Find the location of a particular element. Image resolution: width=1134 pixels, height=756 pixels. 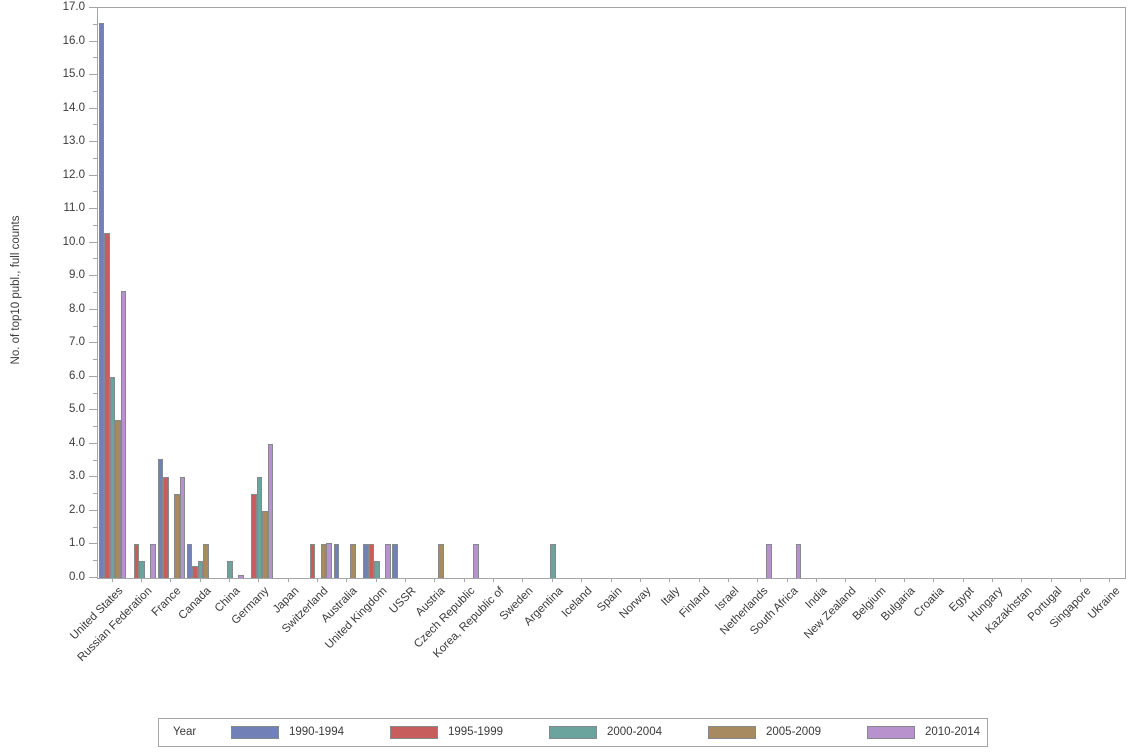

legend-title: Year is located at coordinates (185, 732).